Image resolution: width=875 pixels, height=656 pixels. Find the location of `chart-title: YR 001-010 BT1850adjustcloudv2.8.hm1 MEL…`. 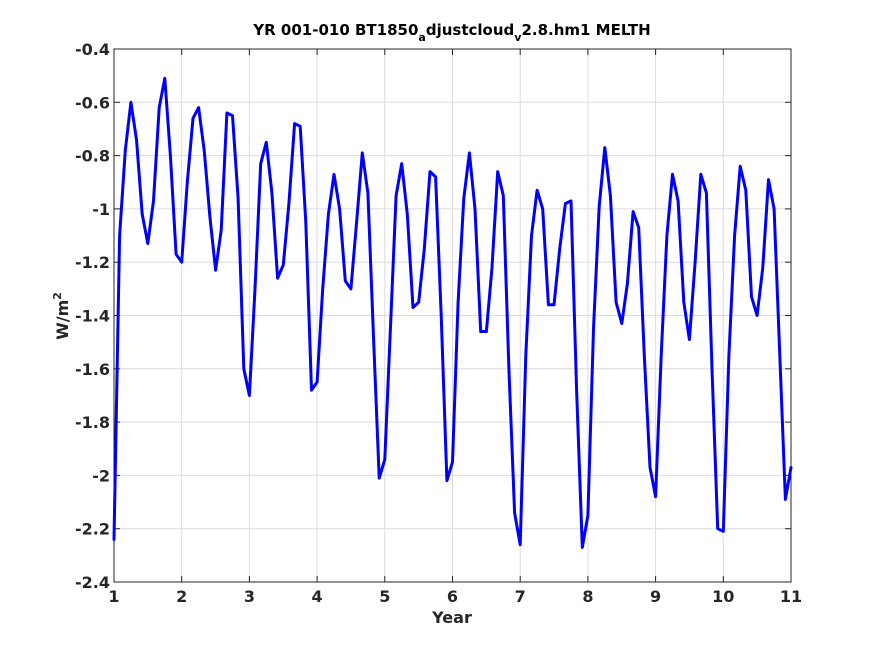

chart-title: YR 001-010 BT1850adjustcloudv2.8.hm1 MEL… is located at coordinates (451, 32).